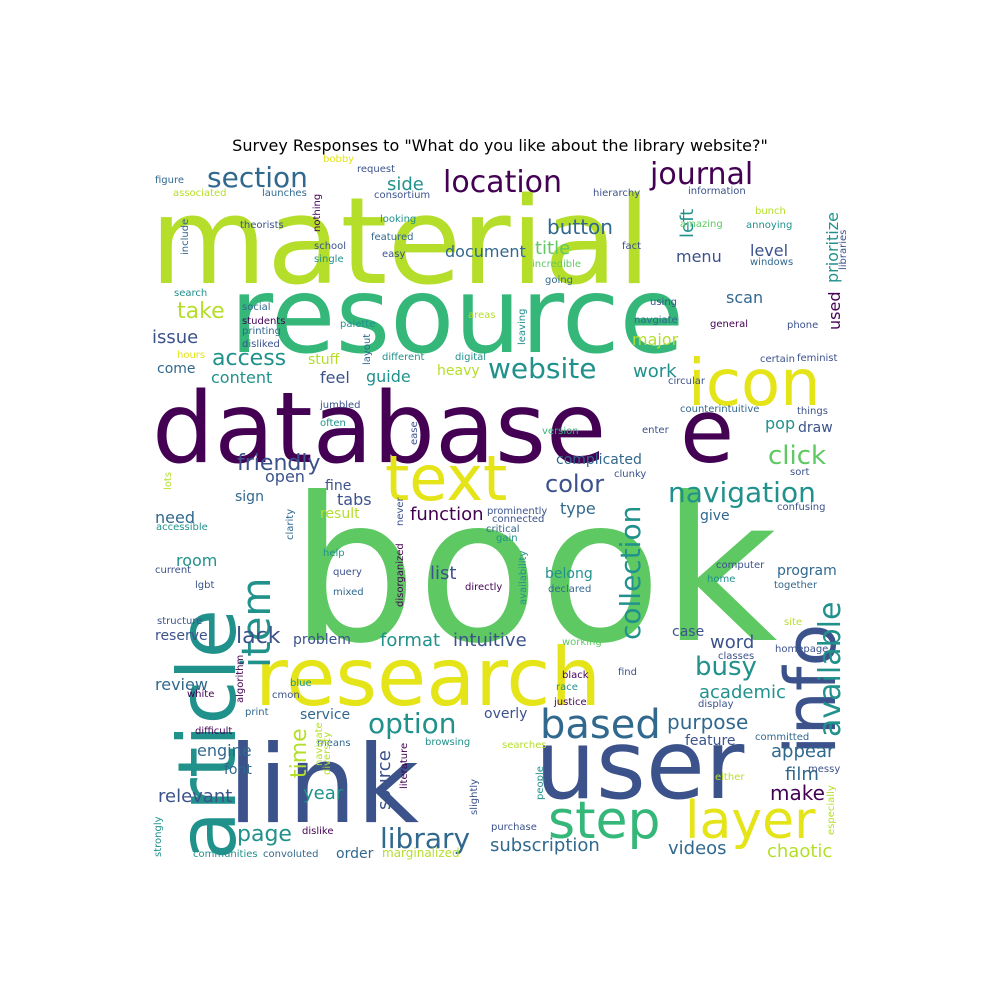 The width and height of the screenshot is (1000, 1000). I want to click on word-counterintuitive: counterintuitive, so click(719, 409).